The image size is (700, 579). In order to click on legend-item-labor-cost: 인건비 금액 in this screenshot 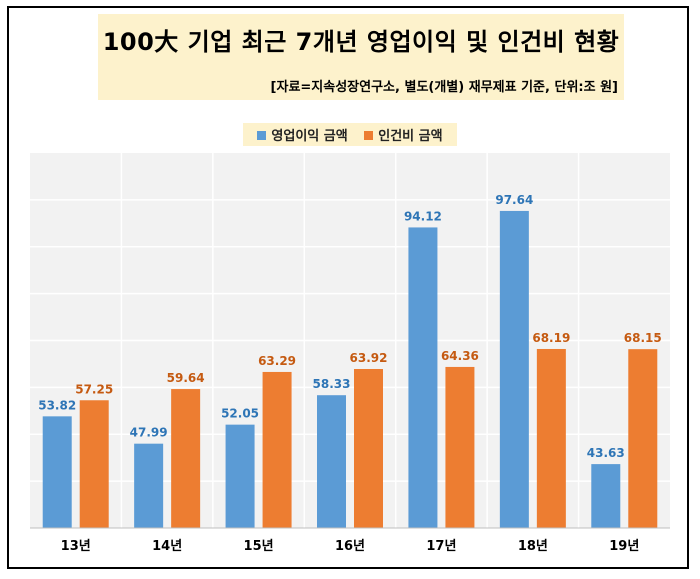, I will do `click(403, 134)`.